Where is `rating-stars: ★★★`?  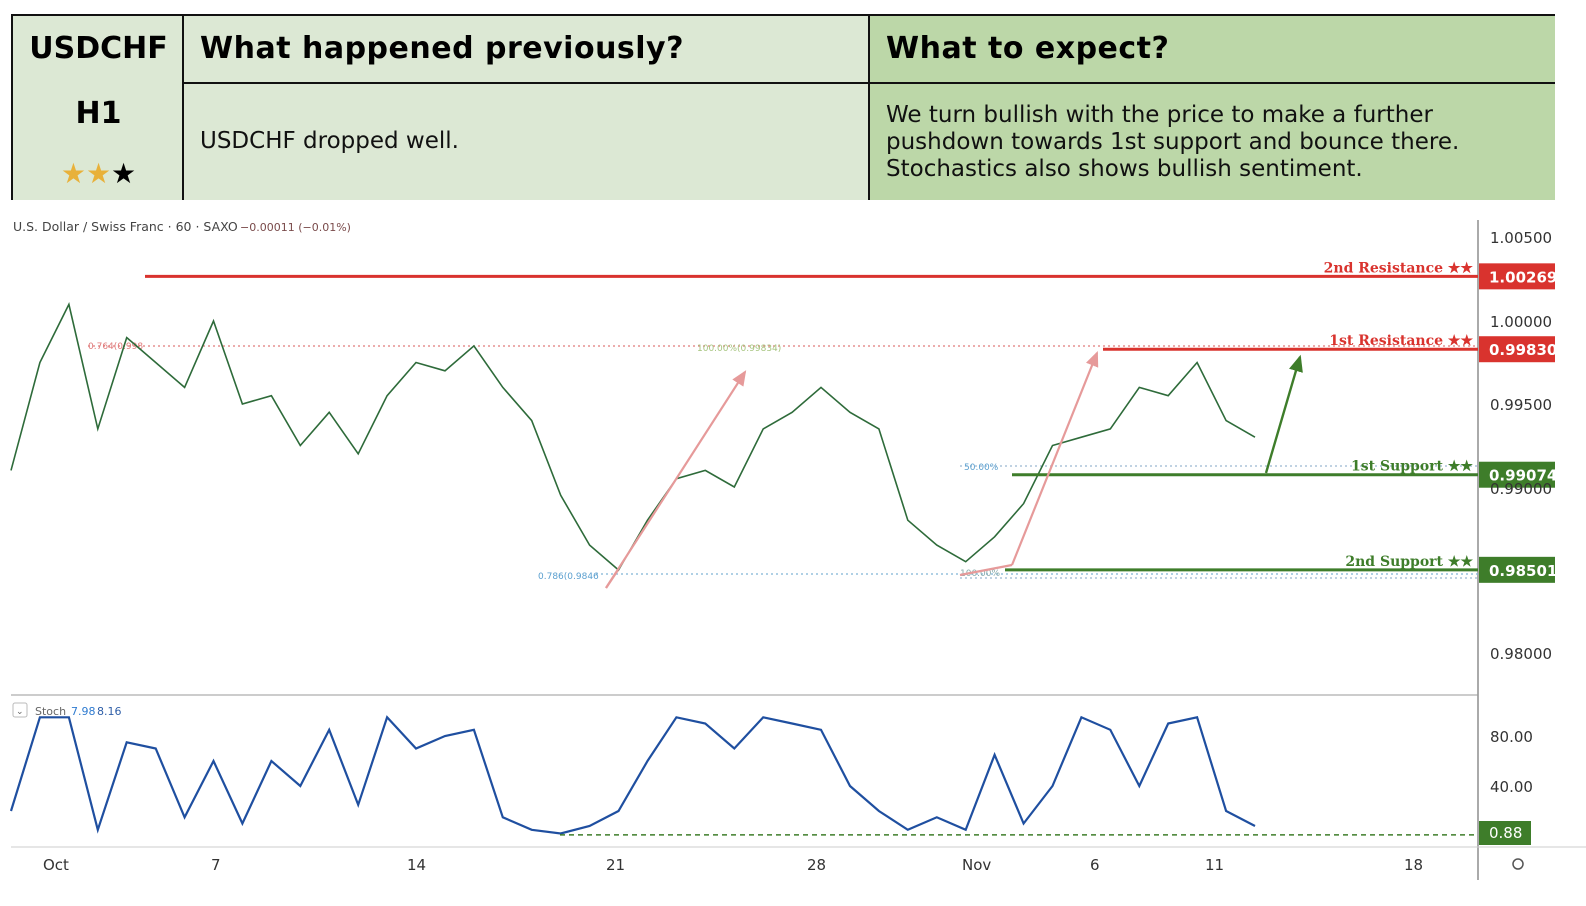 rating-stars: ★★★ is located at coordinates (98, 174).